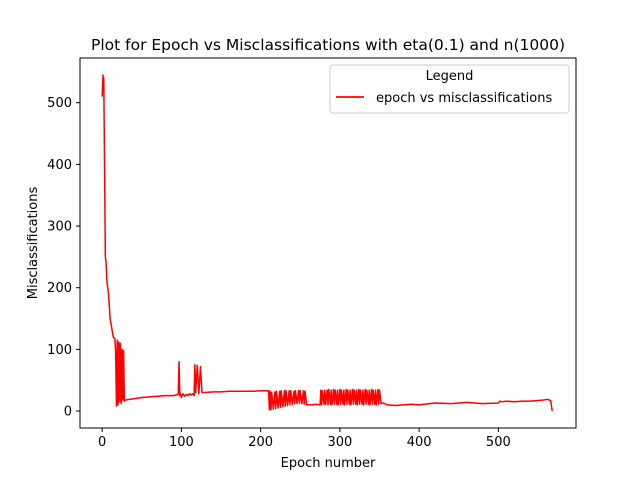 The width and height of the screenshot is (640, 480). What do you see at coordinates (59, 350) in the screenshot?
I see `y-tick-label: 100` at bounding box center [59, 350].